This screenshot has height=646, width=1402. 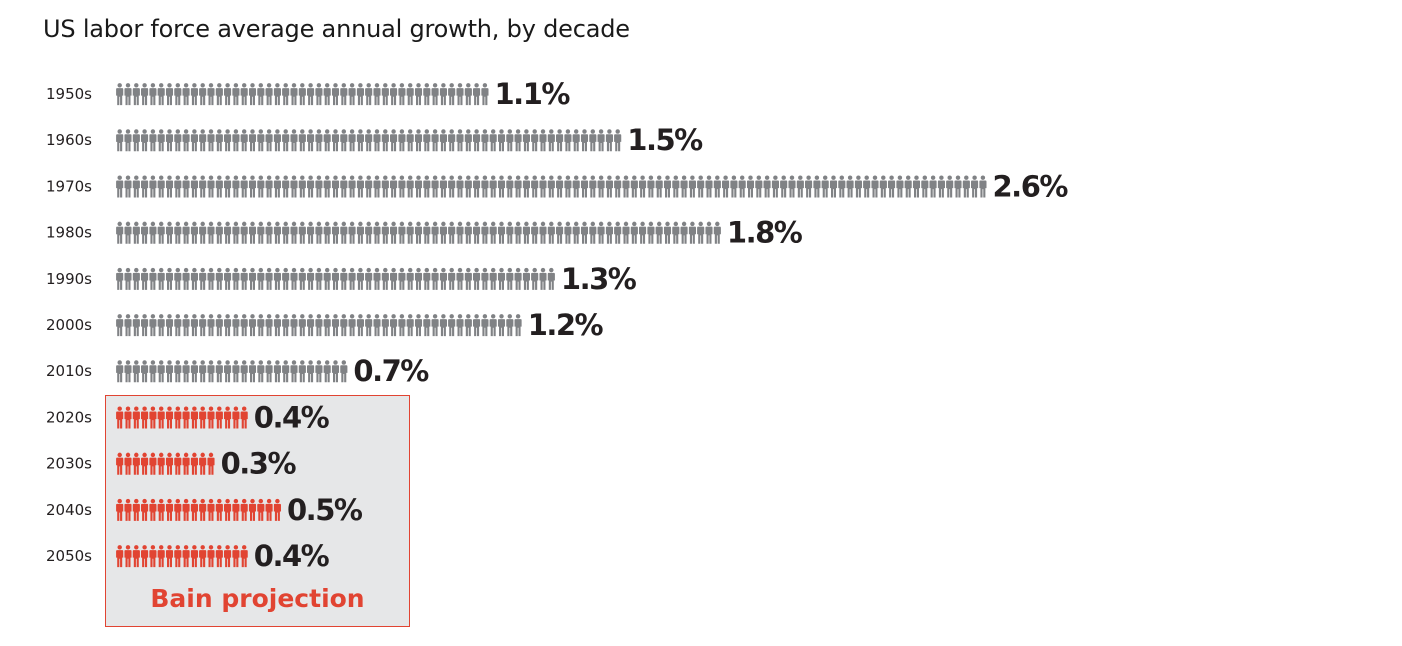 What do you see at coordinates (69, 464) in the screenshot?
I see `category-label-2030s: 2030s` at bounding box center [69, 464].